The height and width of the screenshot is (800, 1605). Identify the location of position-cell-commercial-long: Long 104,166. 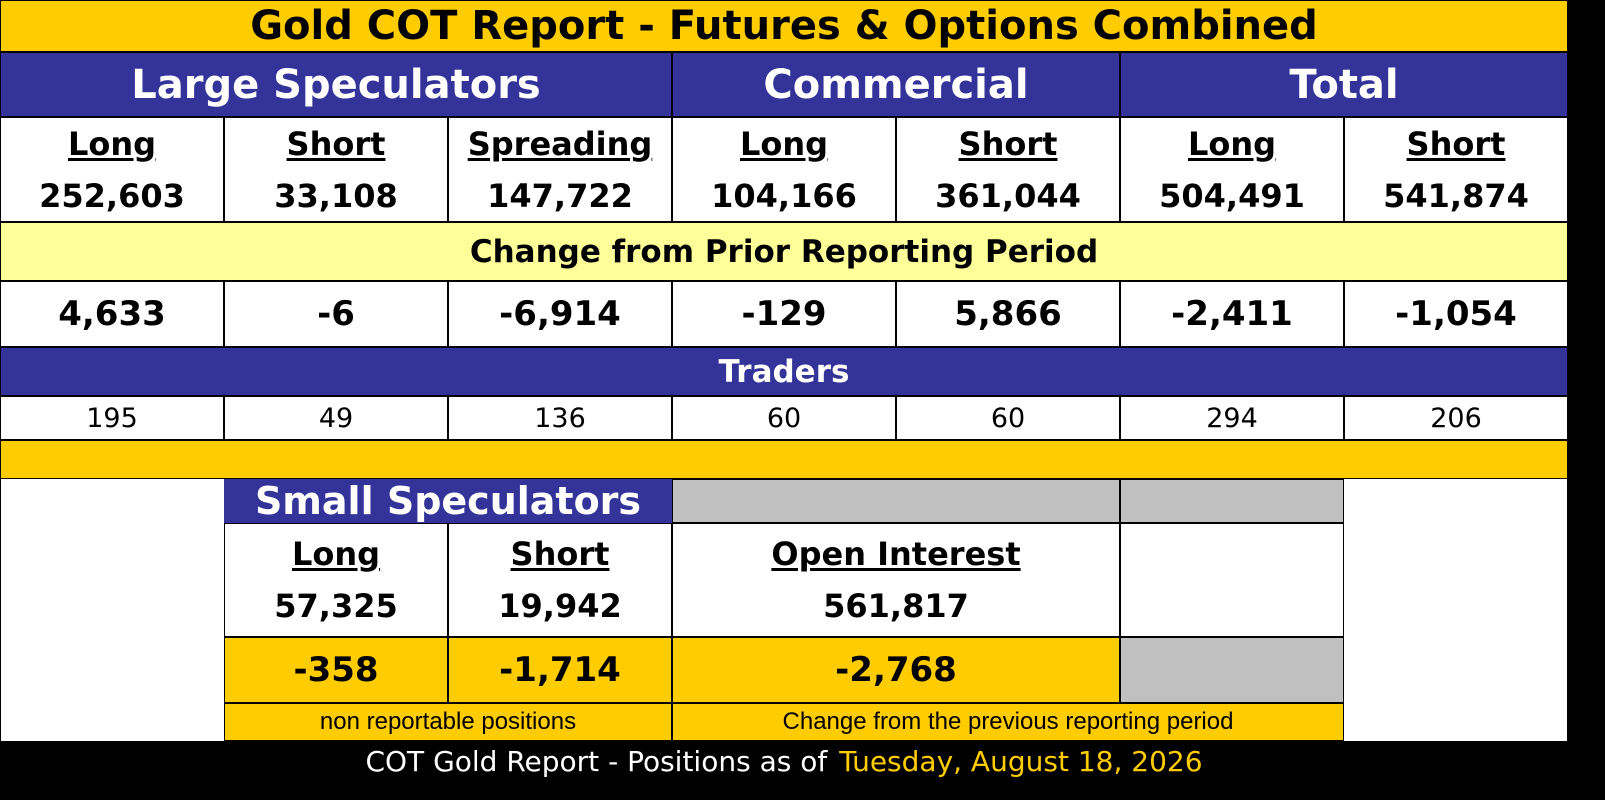
(784, 169).